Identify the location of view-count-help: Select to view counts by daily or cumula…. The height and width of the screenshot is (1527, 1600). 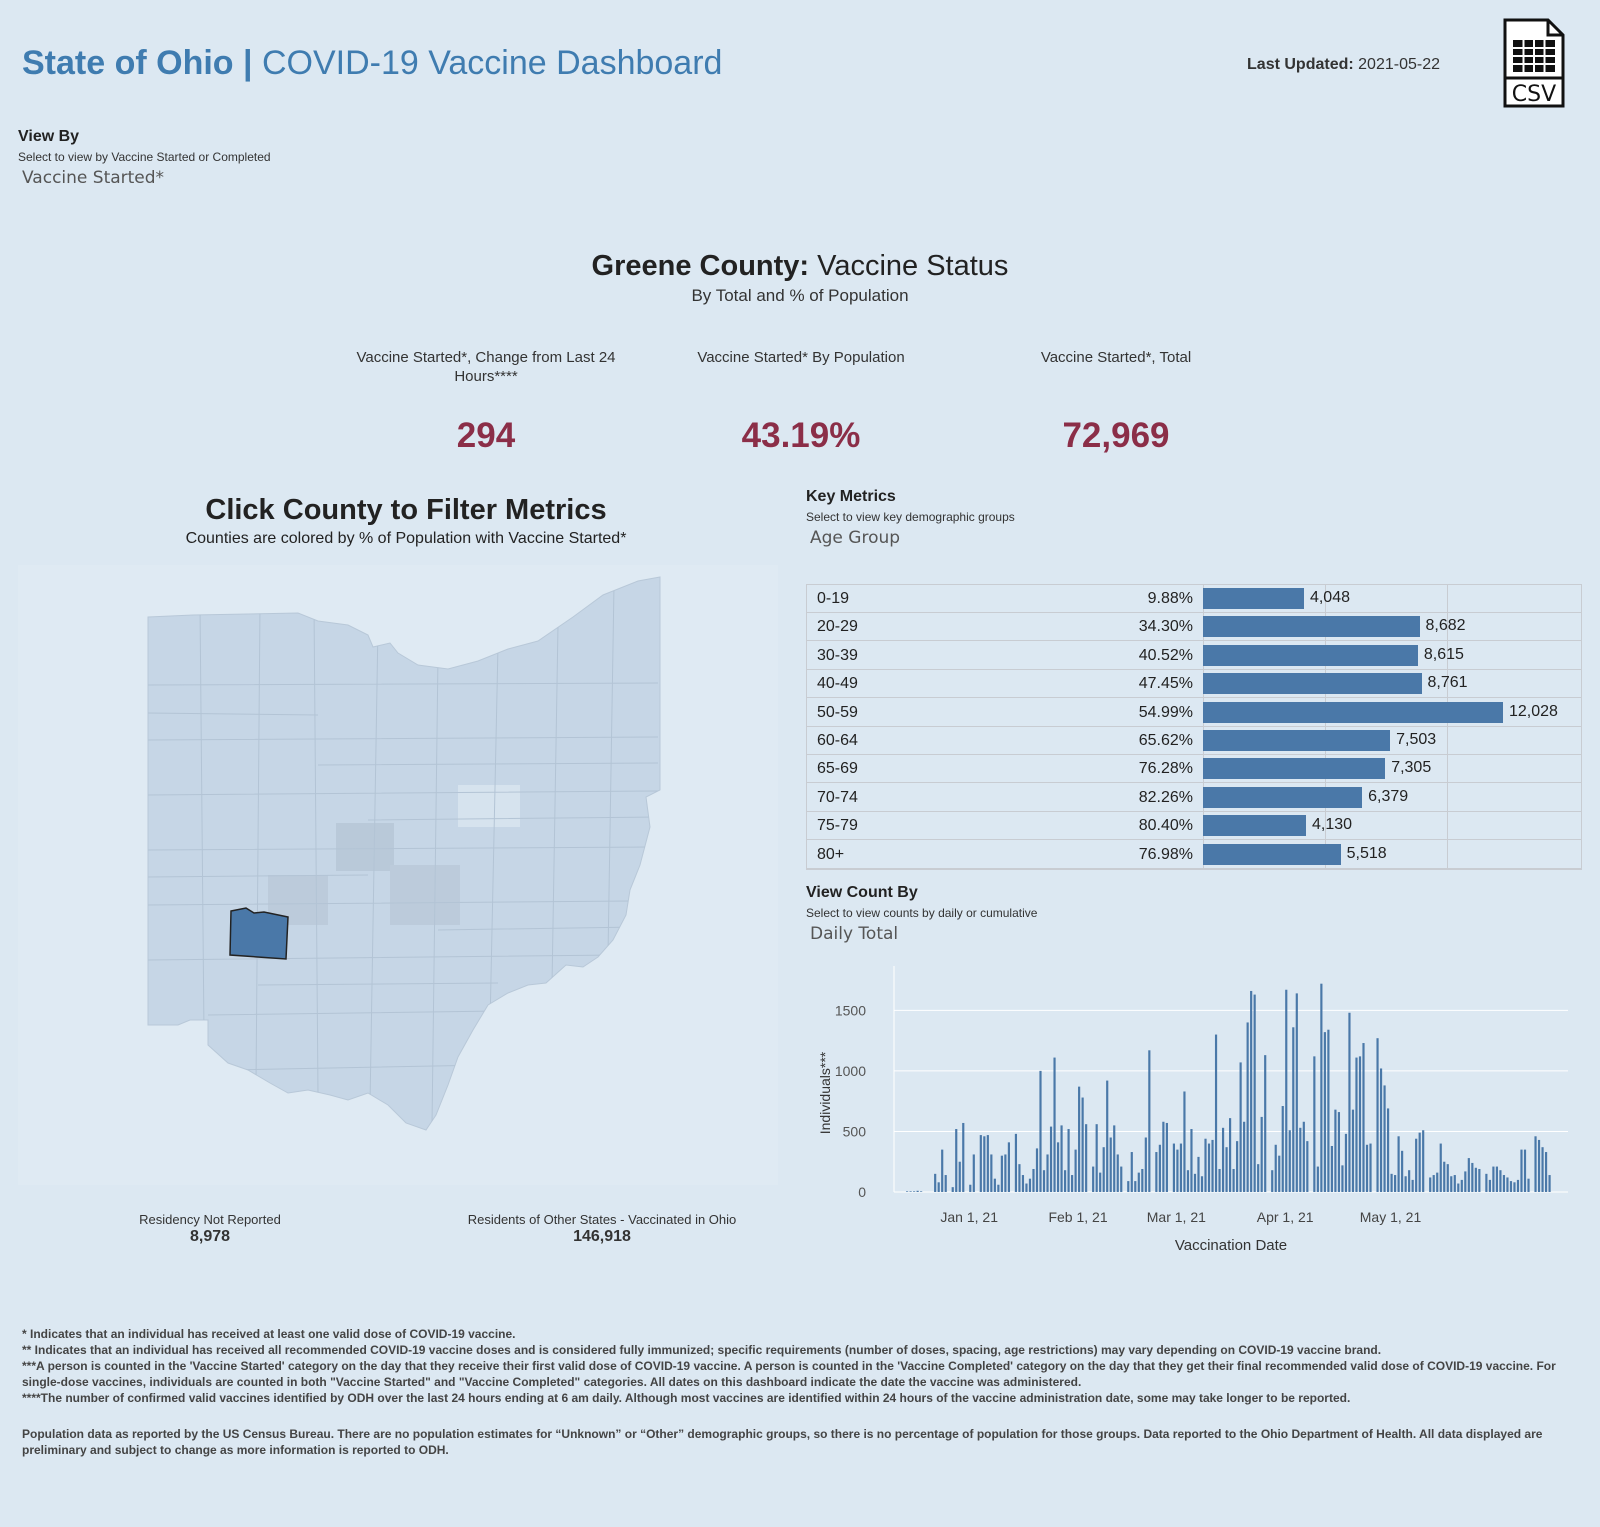
(922, 913).